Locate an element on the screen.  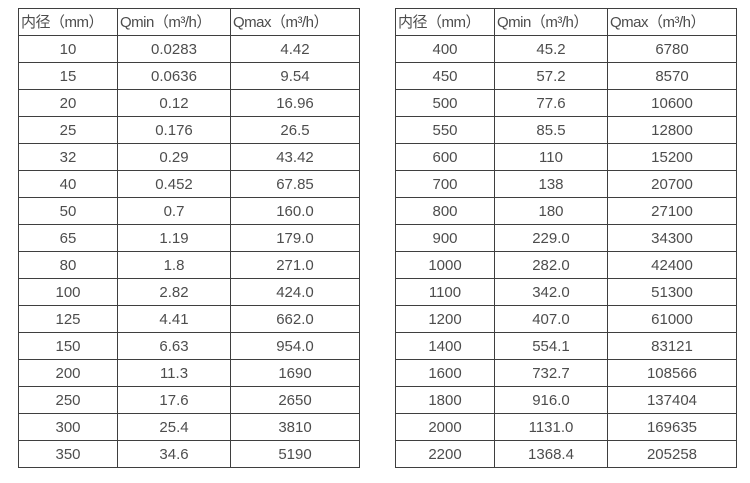
table-row: 80 1.8 271.0 is located at coordinates (189, 265).